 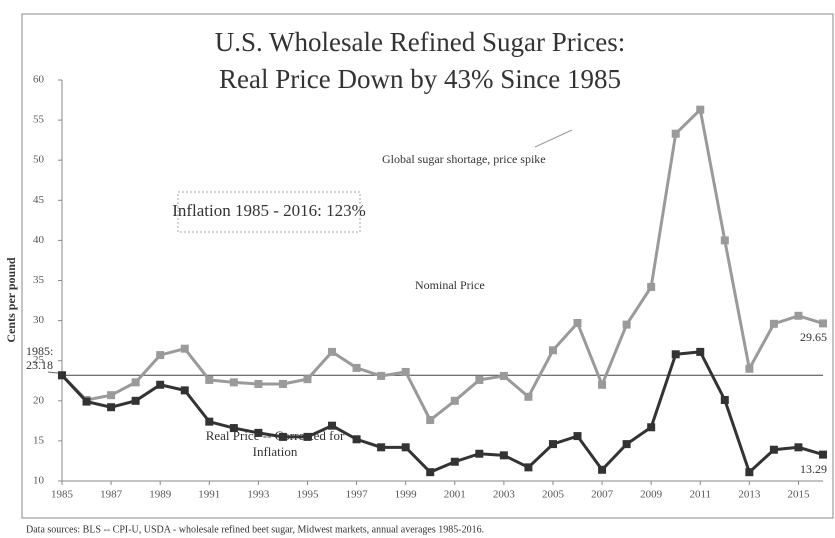 I want to click on y-tick-label: 20, so click(x=39, y=400).